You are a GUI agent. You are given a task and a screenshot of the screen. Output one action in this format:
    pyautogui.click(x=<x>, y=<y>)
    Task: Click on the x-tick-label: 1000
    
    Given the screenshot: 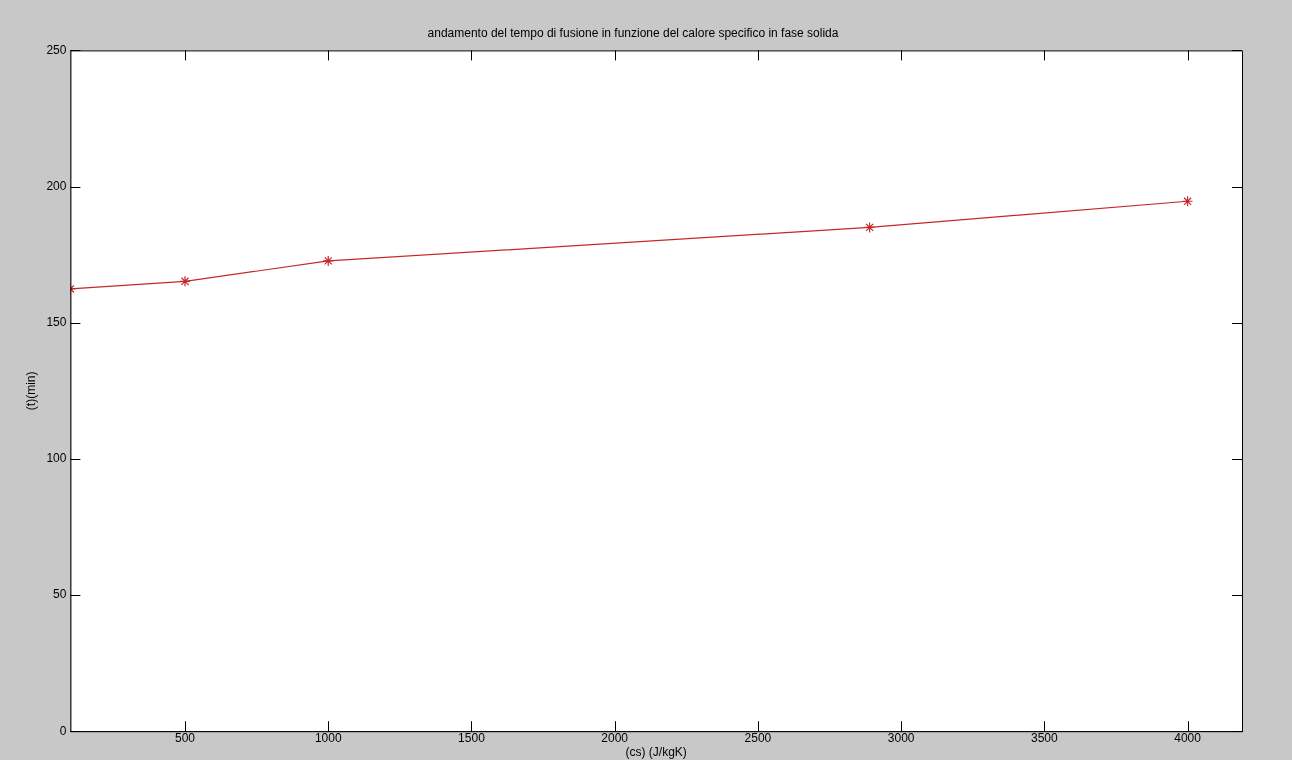 What is the action you would take?
    pyautogui.click(x=328, y=737)
    